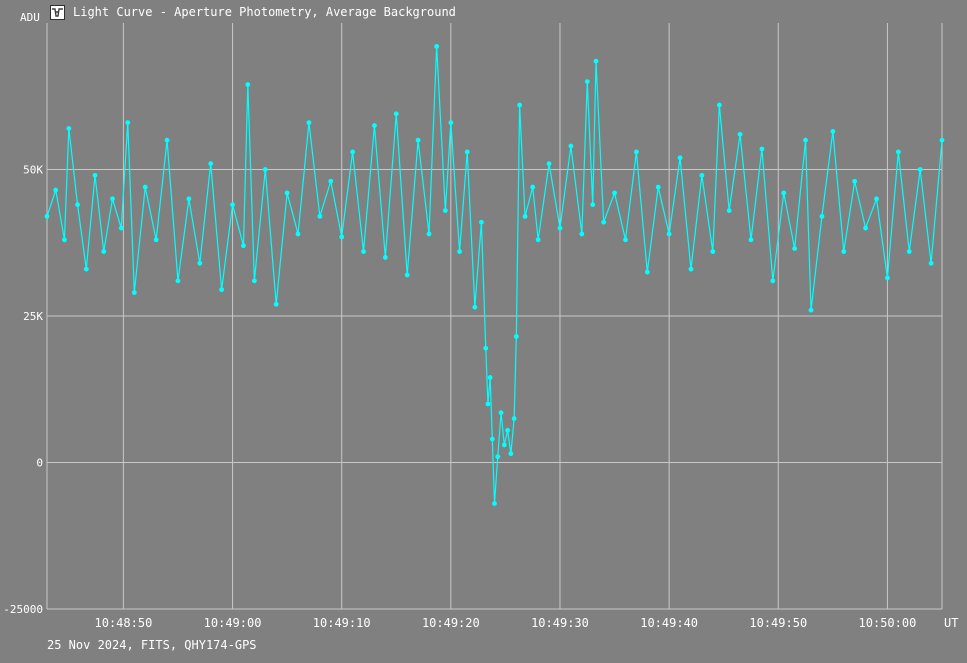 The width and height of the screenshot is (967, 663). What do you see at coordinates (57, 12) in the screenshot?
I see `light-curve-app-icon` at bounding box center [57, 12].